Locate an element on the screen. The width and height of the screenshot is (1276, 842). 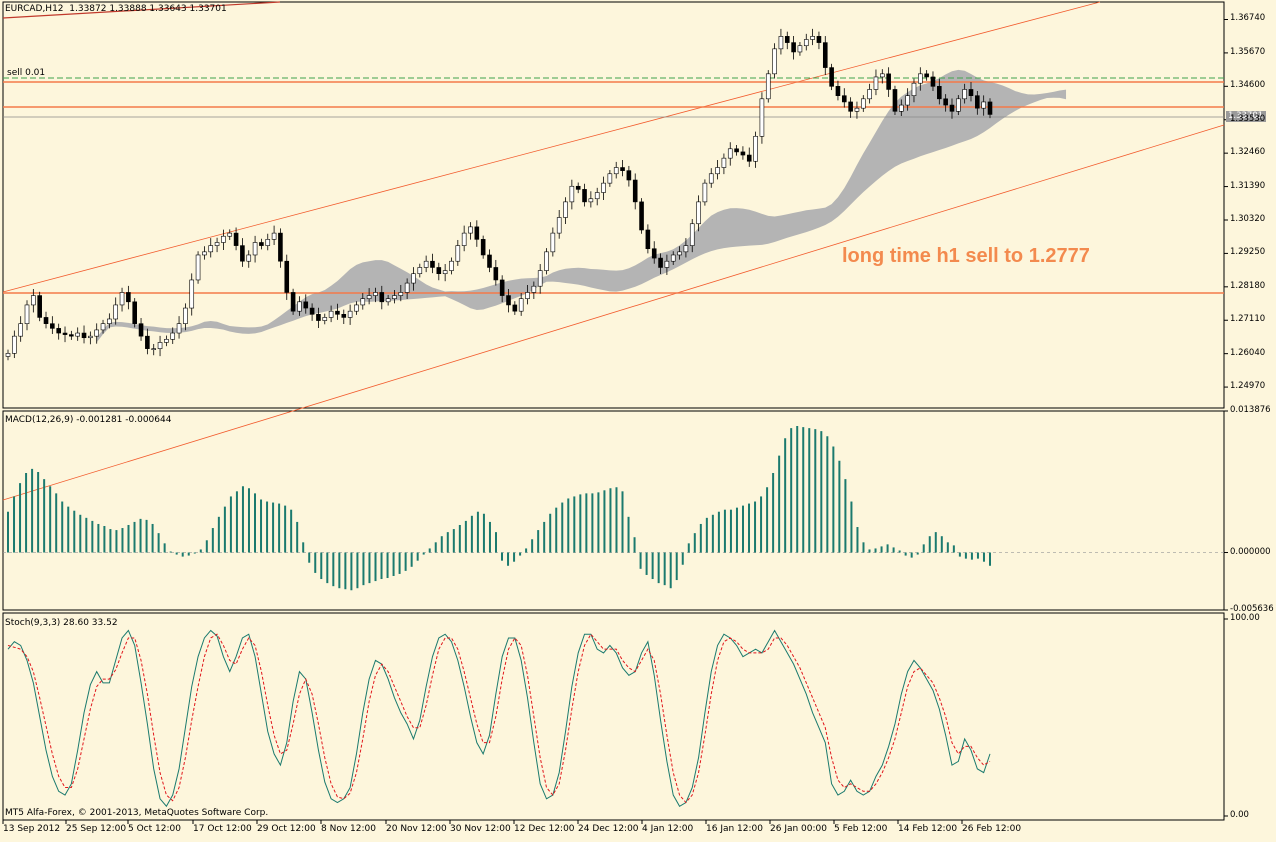
ohlc-values: 1.33872 1.33888 1.33643 1.33701 is located at coordinates (148, 9).